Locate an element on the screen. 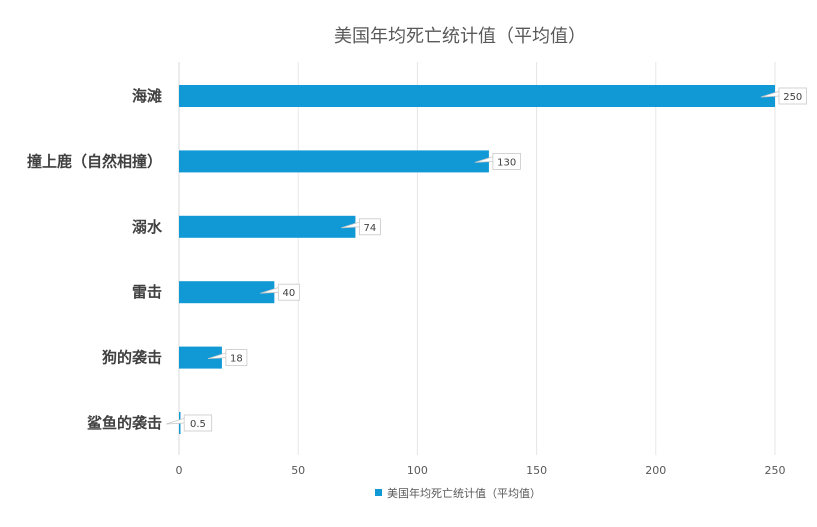 This screenshot has width=817, height=527. x-axis-ticks: 0 50 100 150 200 250 is located at coordinates (481, 470).